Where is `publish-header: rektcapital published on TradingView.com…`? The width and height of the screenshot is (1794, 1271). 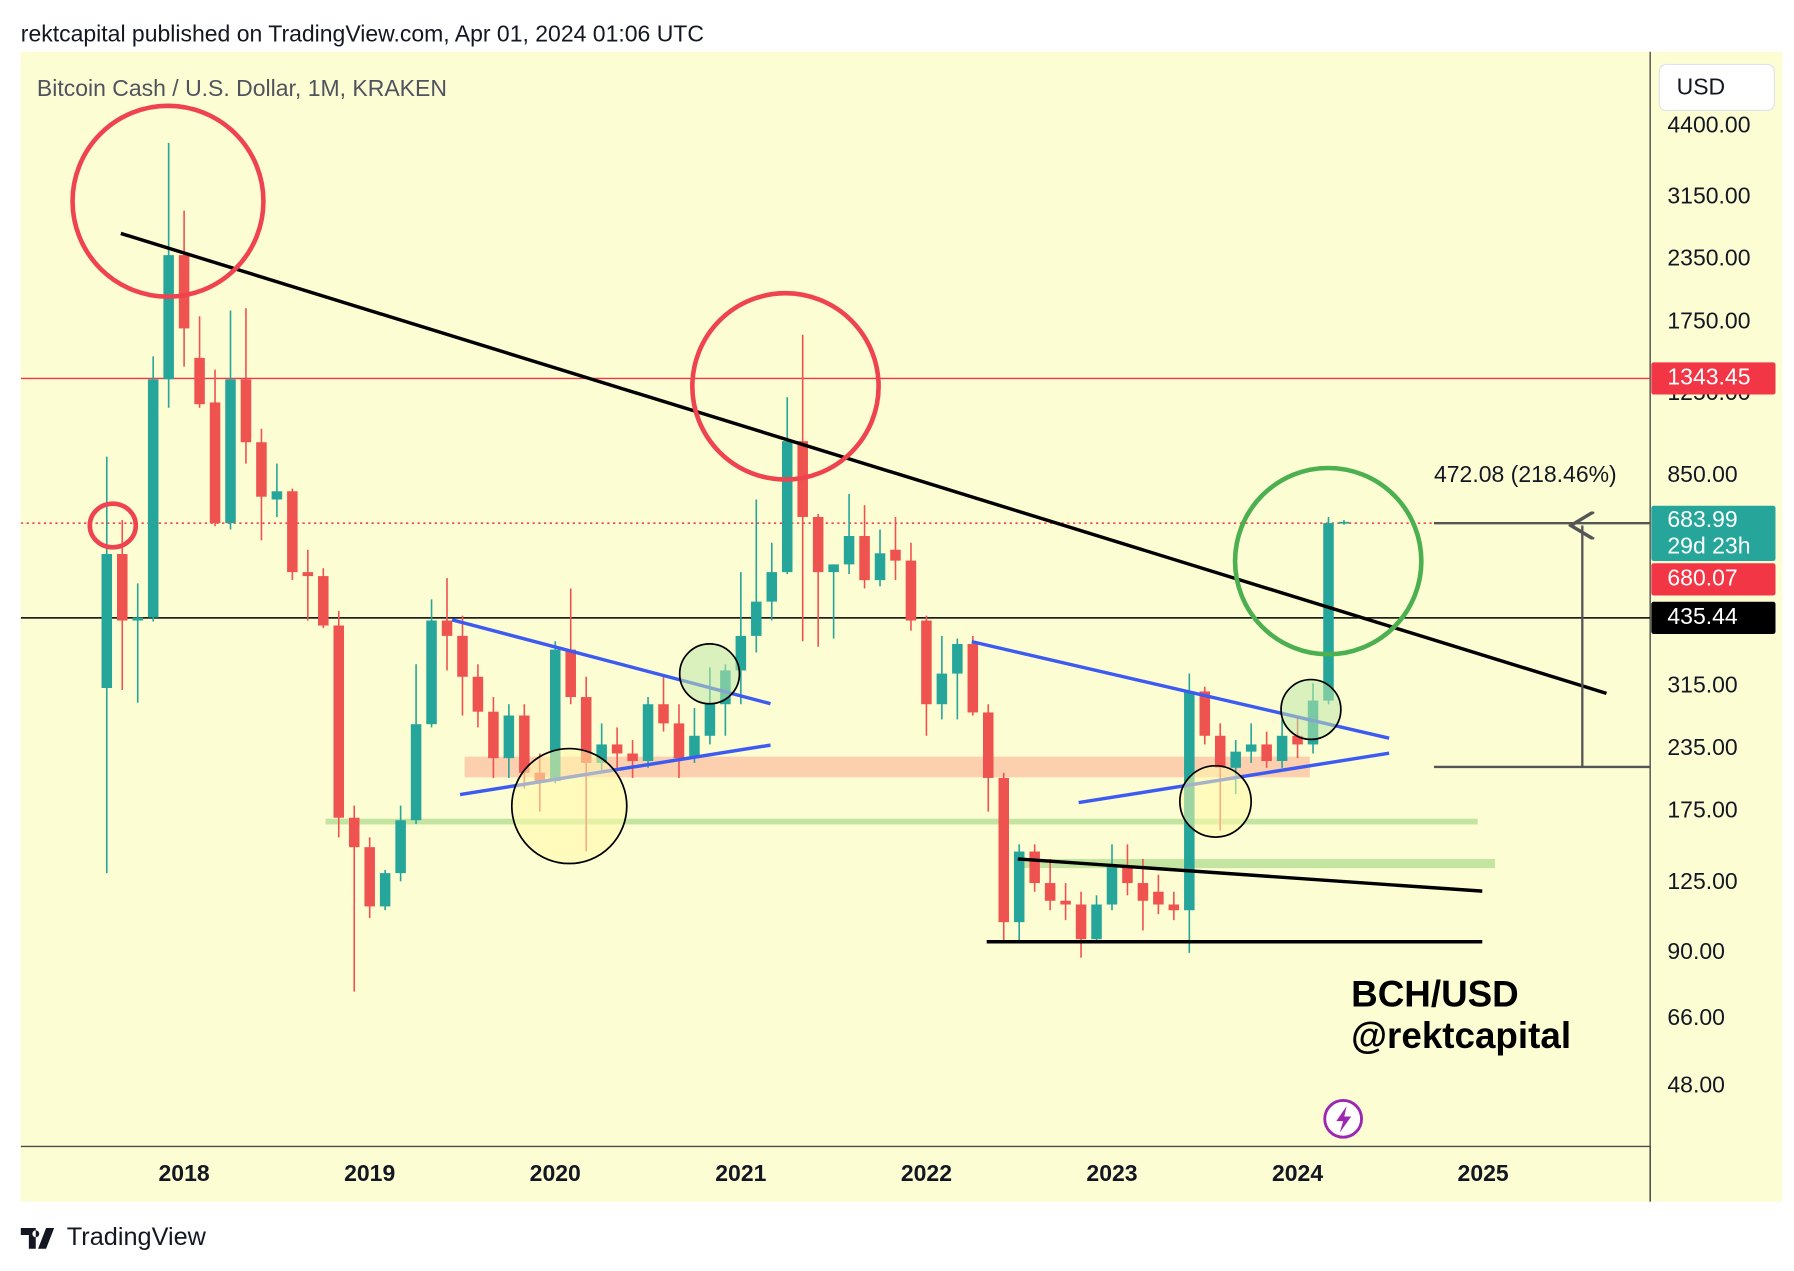
publish-header: rektcapital published on TradingView.com… is located at coordinates (362, 34).